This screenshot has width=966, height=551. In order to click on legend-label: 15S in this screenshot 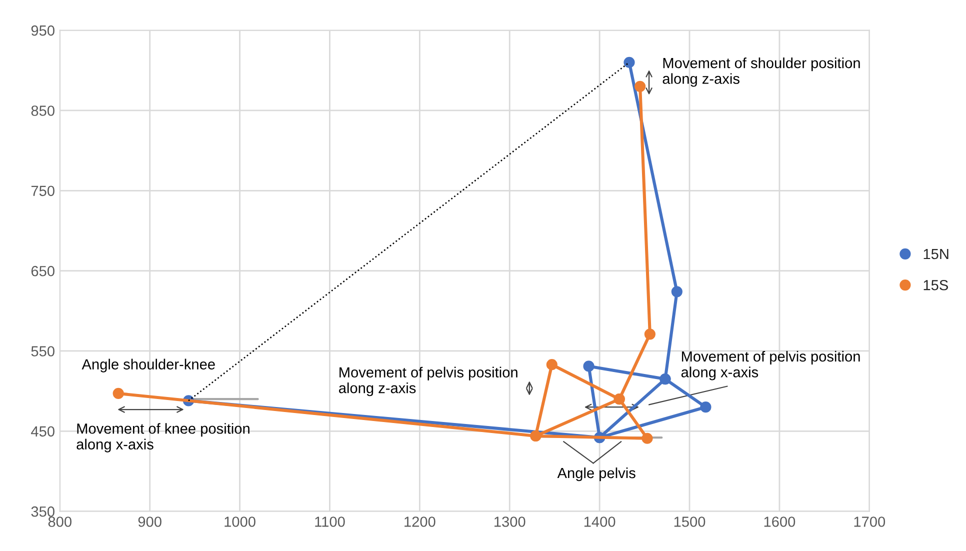, I will do `click(936, 285)`.